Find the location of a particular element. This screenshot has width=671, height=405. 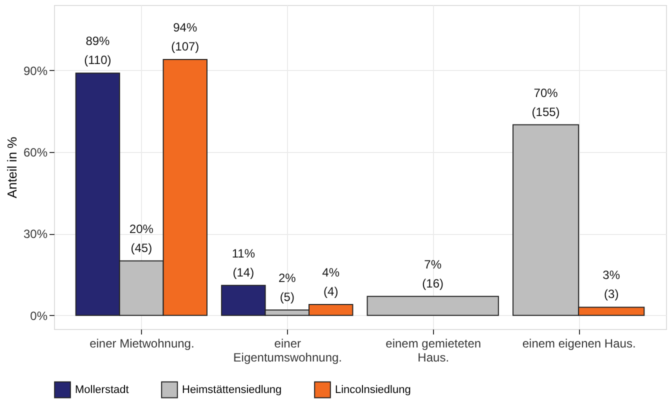

data-label: 11% (14) is located at coordinates (244, 263).